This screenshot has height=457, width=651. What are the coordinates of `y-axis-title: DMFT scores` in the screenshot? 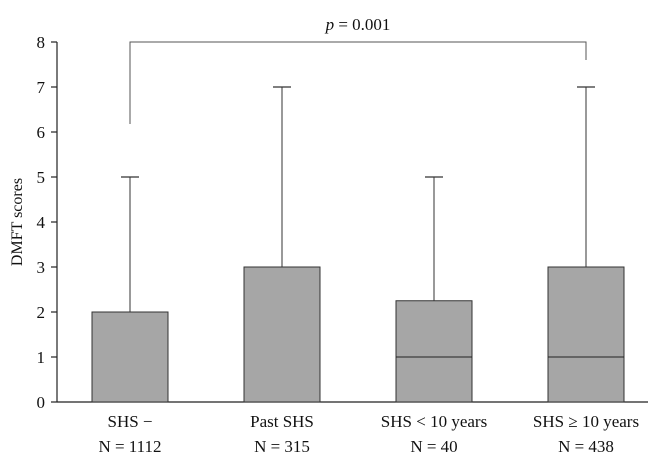 It's located at (17, 222).